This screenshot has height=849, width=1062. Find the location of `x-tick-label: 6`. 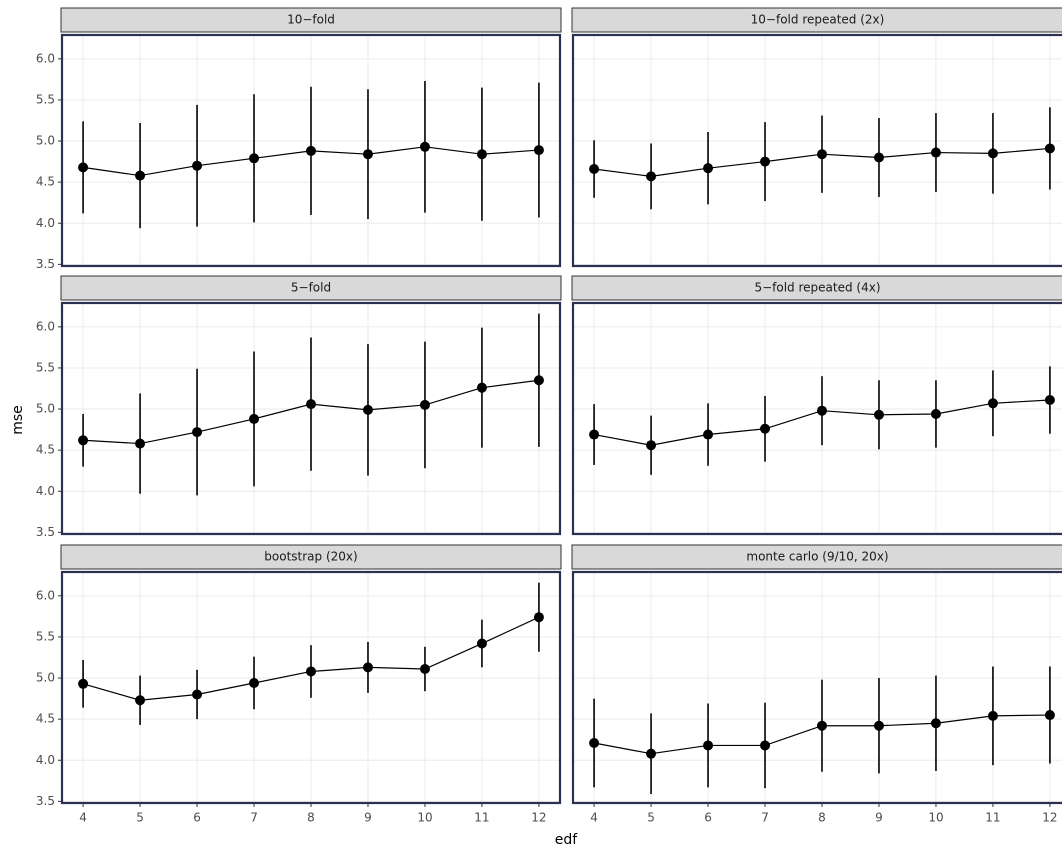

x-tick-label: 6 is located at coordinates (708, 818).